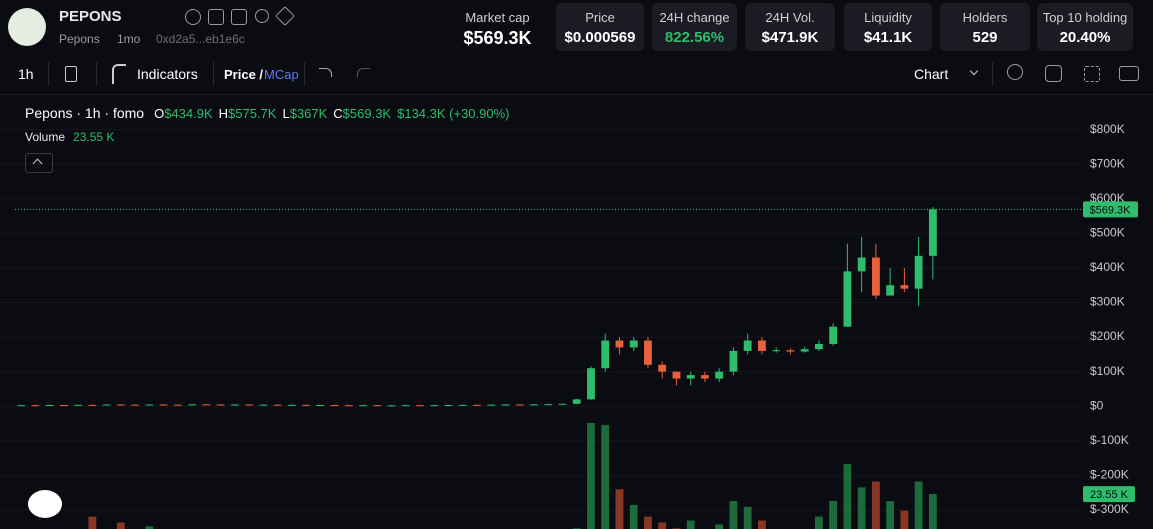 The image size is (1153, 529). What do you see at coordinates (1107, 302) in the screenshot?
I see `y-tick-label: $300K` at bounding box center [1107, 302].